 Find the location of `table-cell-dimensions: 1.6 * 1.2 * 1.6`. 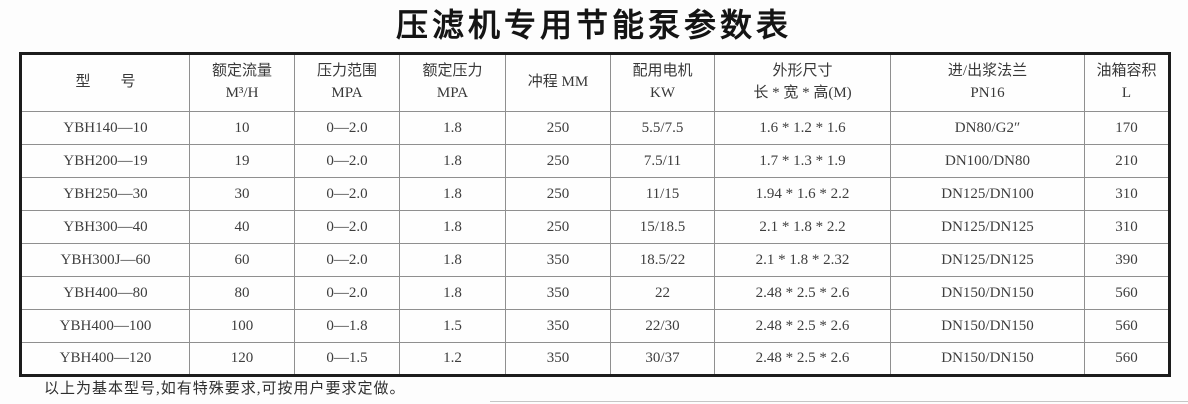

table-cell-dimensions: 1.6 * 1.2 * 1.6 is located at coordinates (802, 128).